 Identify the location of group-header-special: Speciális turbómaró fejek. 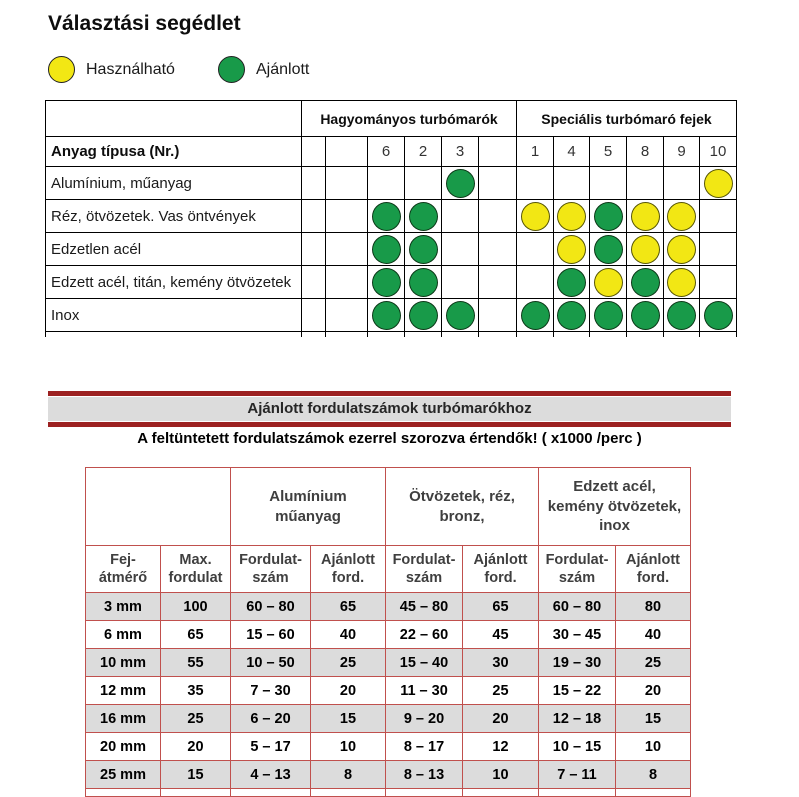
(626, 118).